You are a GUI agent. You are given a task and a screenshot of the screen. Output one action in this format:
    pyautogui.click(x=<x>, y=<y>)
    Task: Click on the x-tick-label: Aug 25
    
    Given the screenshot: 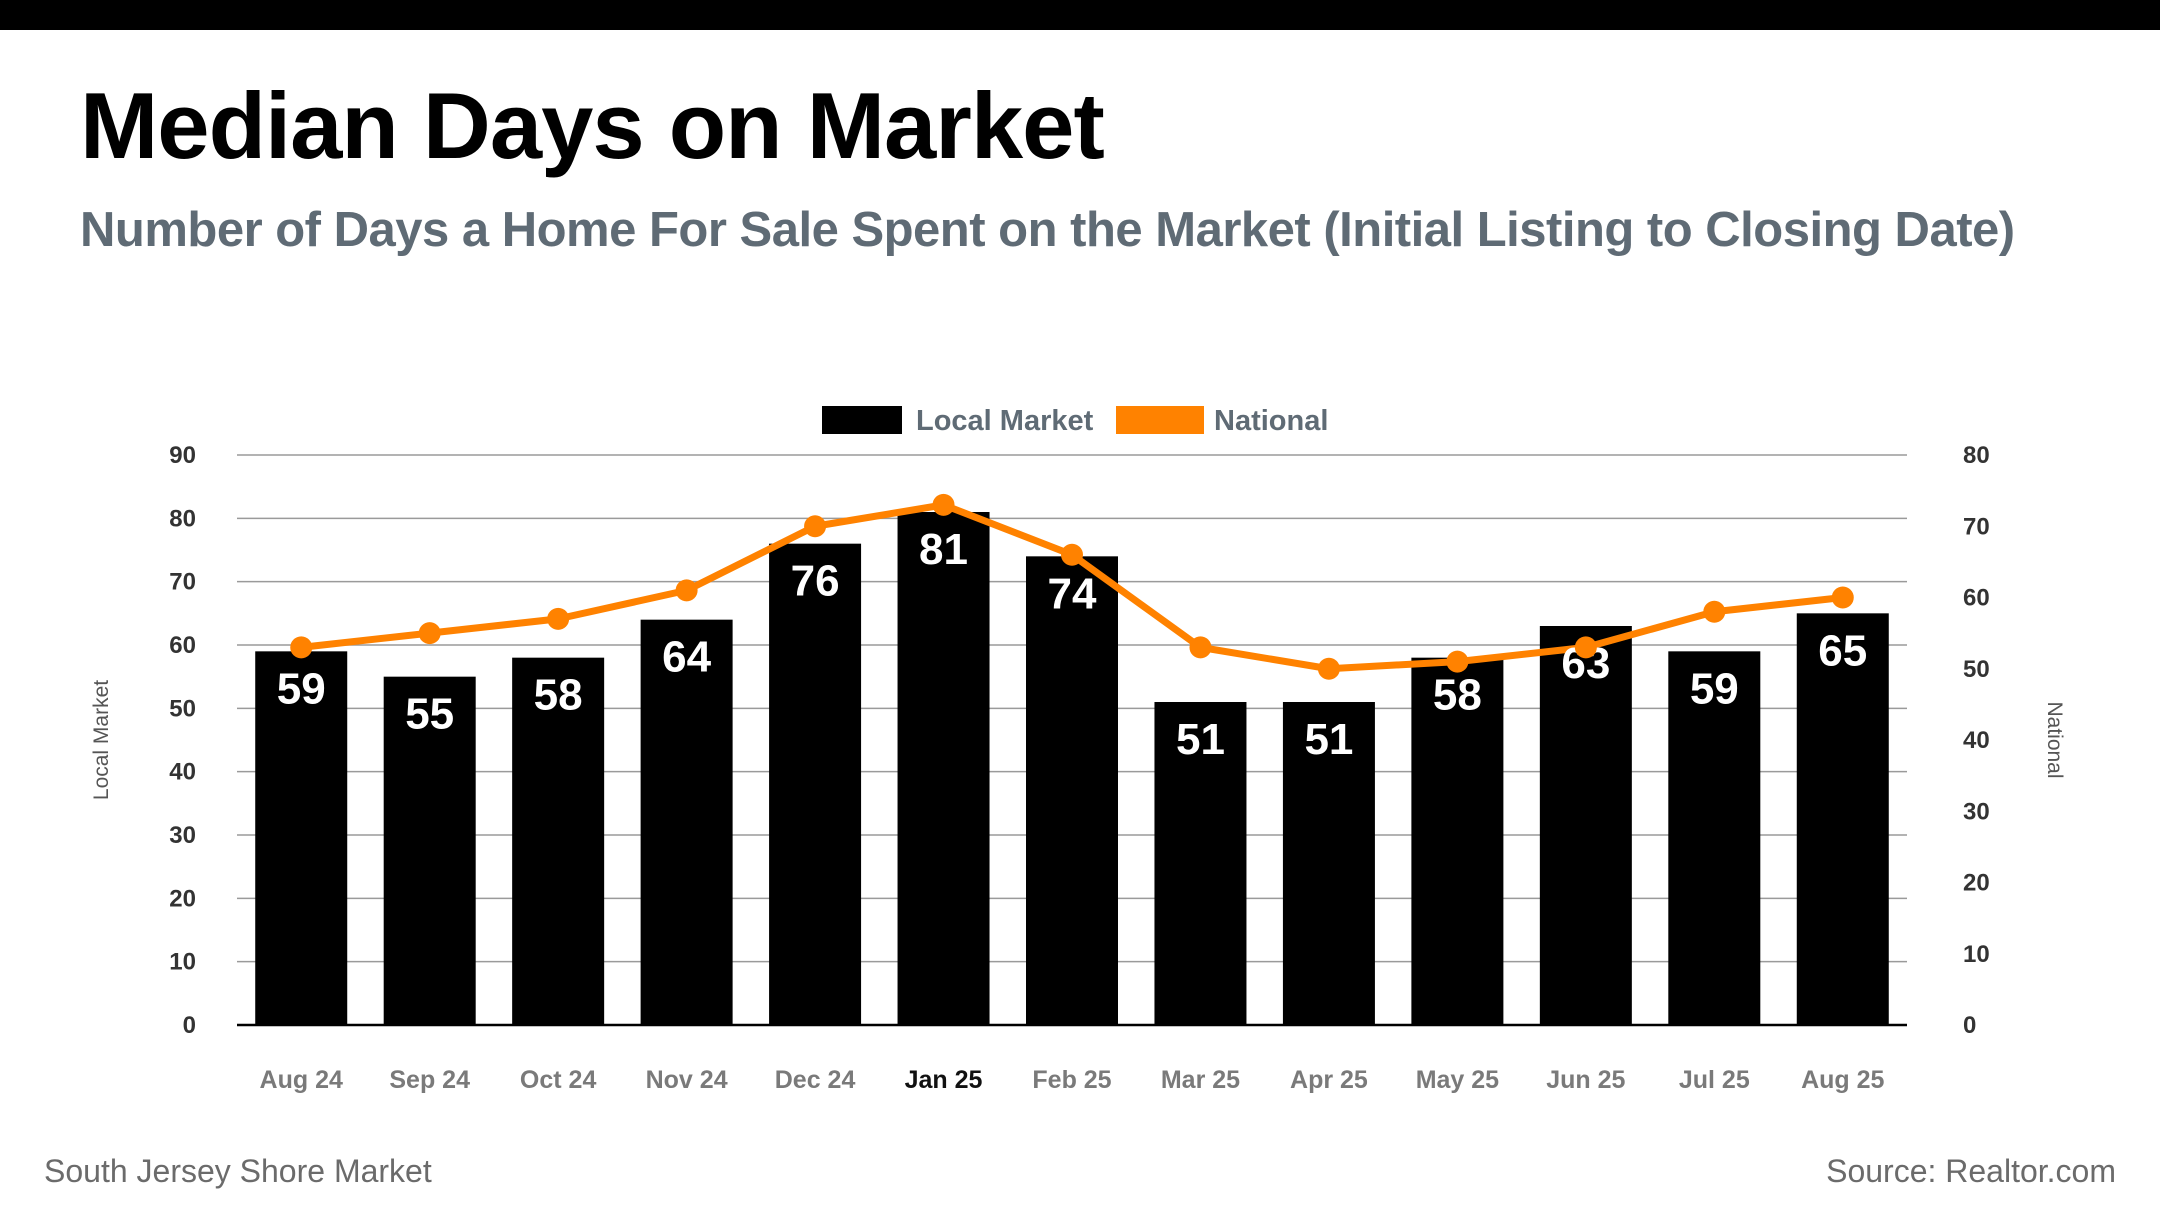 What is the action you would take?
    pyautogui.click(x=1842, y=1080)
    